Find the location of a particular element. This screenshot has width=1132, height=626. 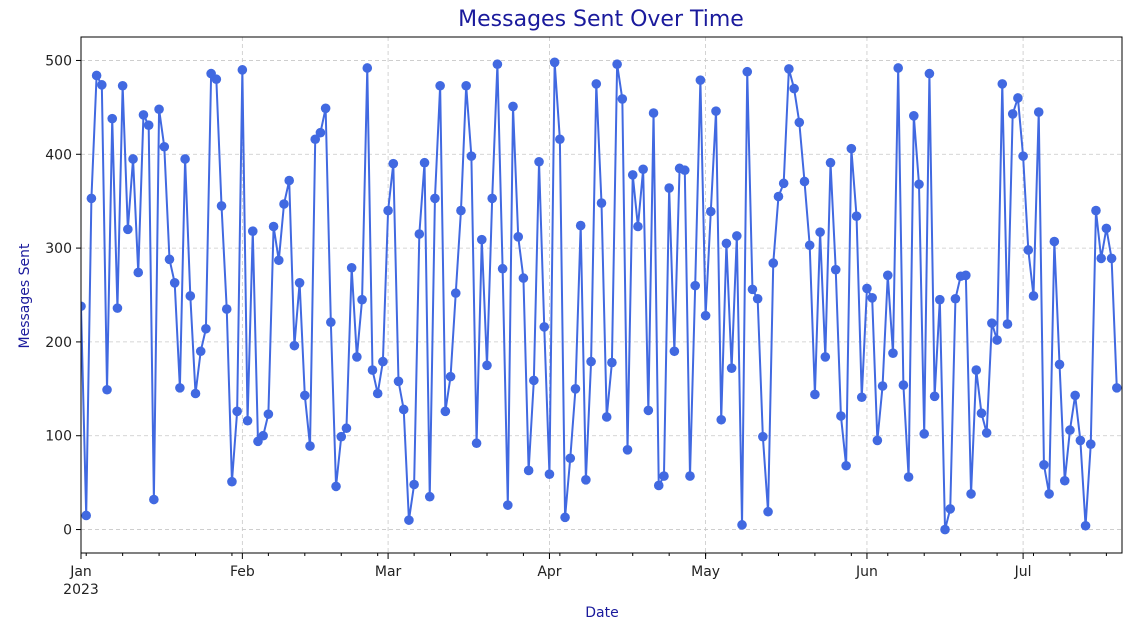

y-tick-label: 500 is located at coordinates (58, 61).